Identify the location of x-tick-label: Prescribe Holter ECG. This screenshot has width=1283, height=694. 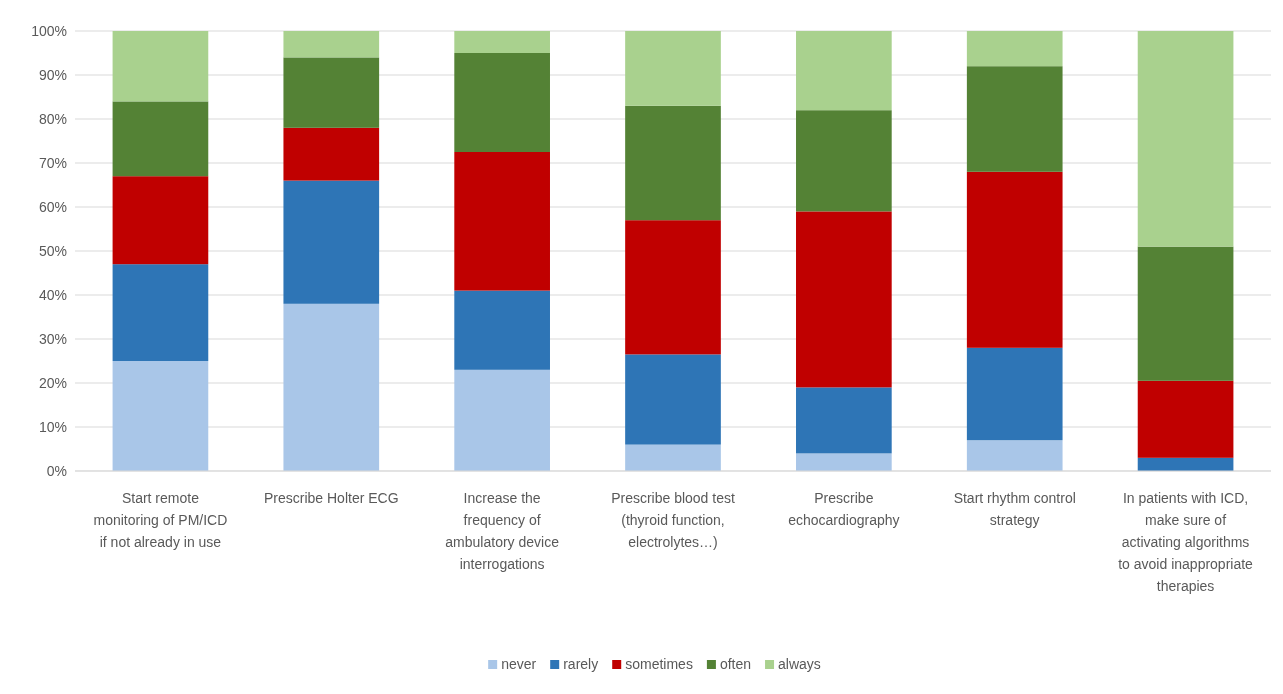
(331, 498).